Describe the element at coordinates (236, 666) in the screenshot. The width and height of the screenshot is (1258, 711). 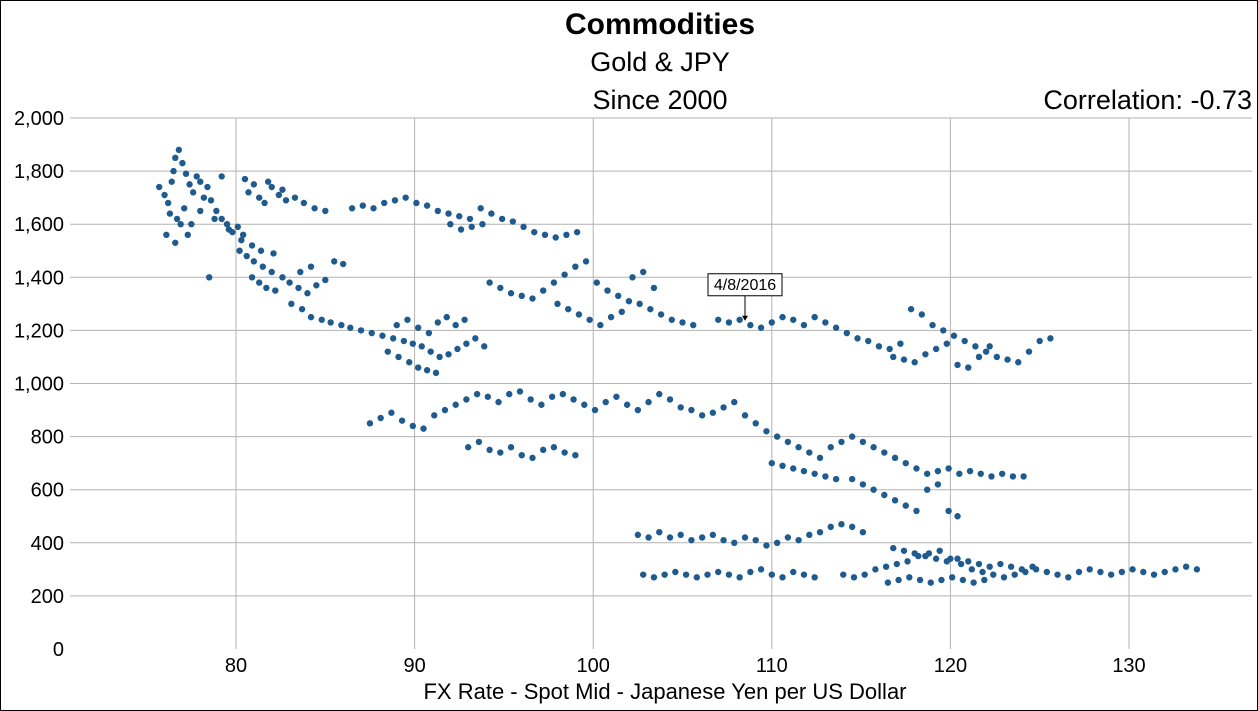
I see `x-tick-label: 80` at that location.